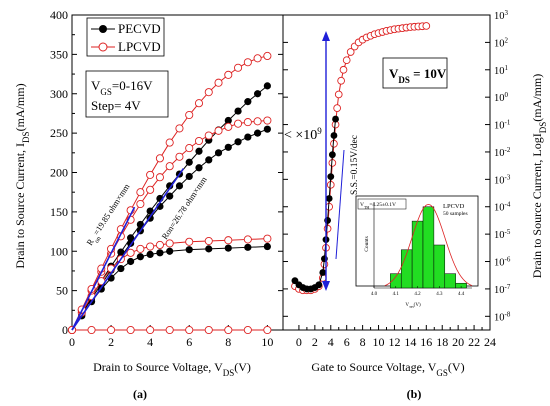 This screenshot has width=550, height=406. Describe the element at coordinates (65, 330) in the screenshot. I see `panel-a-y-tick-label: 0` at that location.